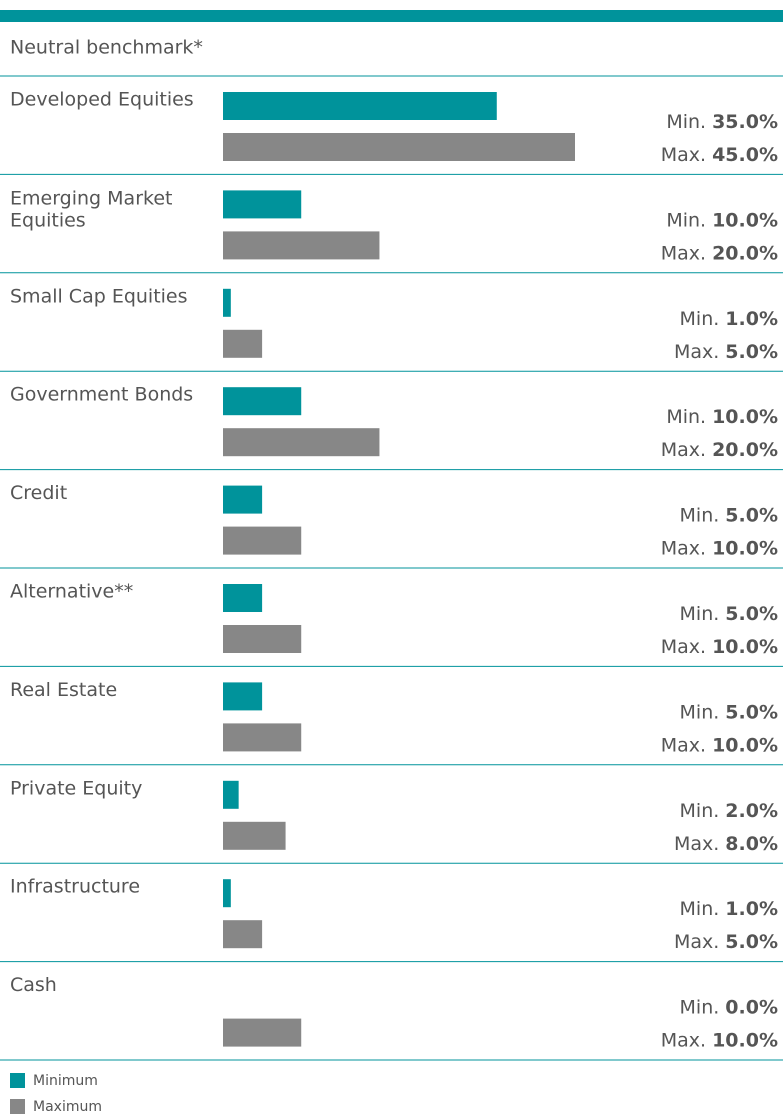  Describe the element at coordinates (751, 843) in the screenshot. I see `value-number: 8.0%` at that location.